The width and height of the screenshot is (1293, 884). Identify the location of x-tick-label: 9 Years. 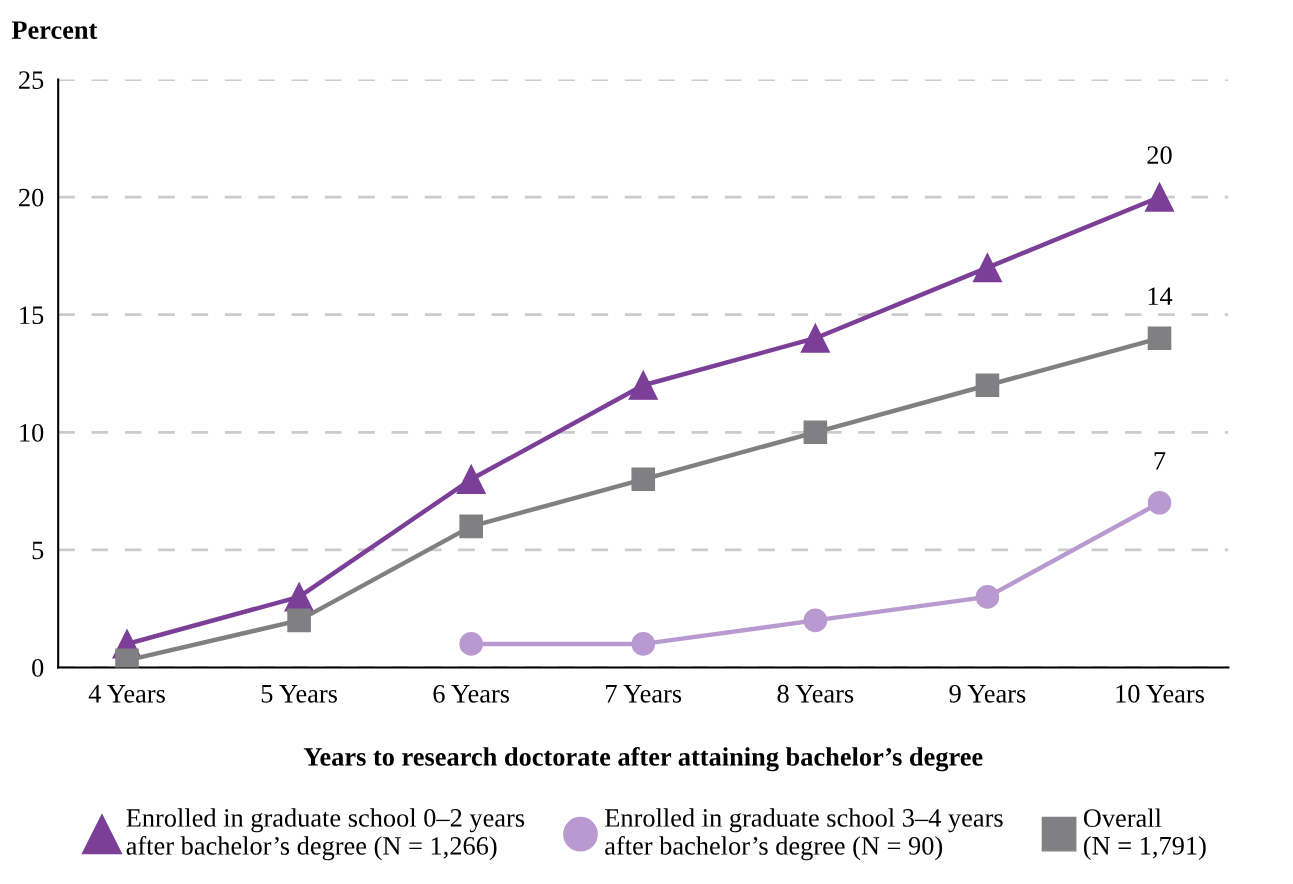
(987, 693).